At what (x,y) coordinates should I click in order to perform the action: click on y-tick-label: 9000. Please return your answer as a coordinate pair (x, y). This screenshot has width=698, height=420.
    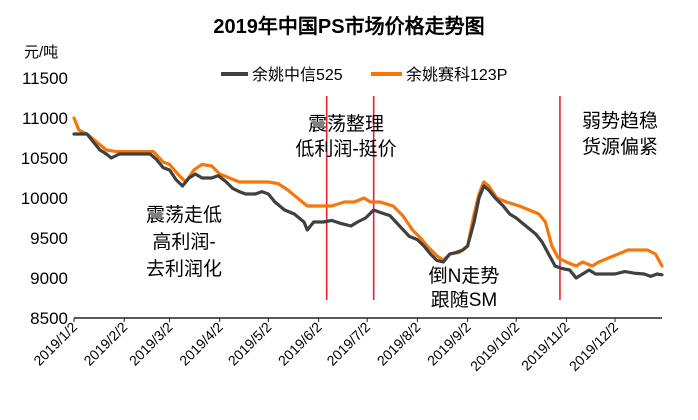
    Looking at the image, I should click on (49, 278).